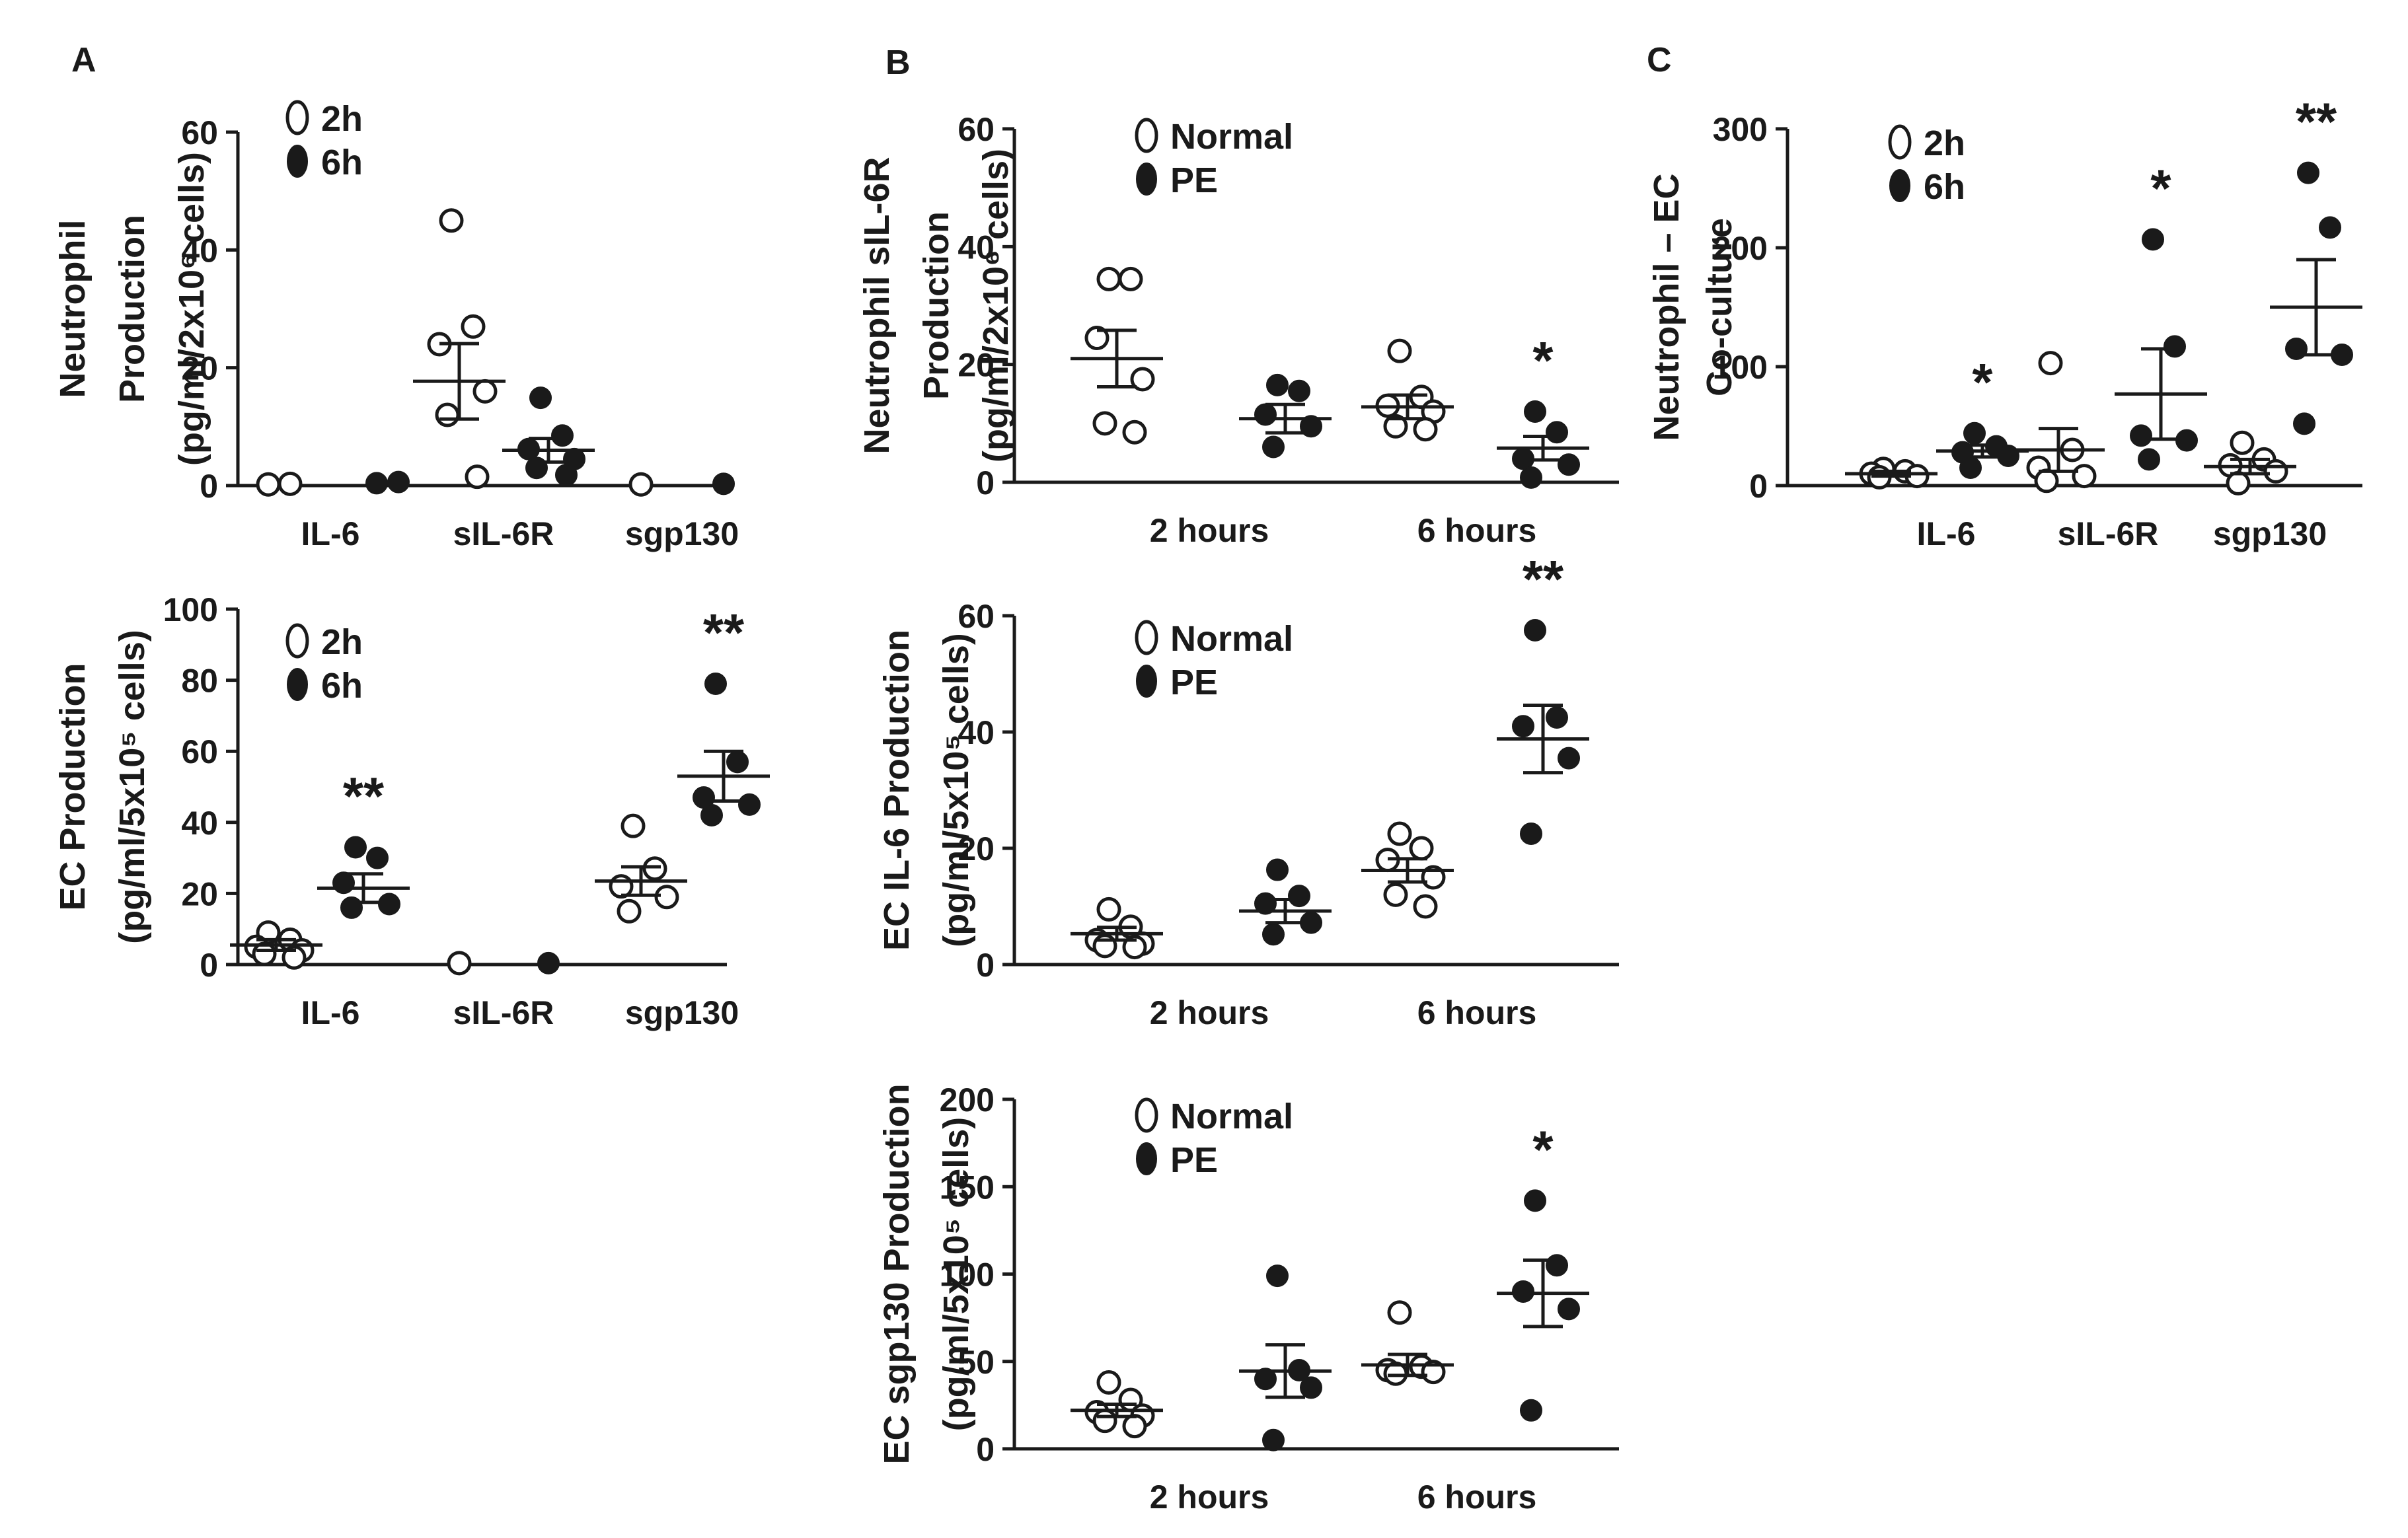  I want to click on group-6h: *, so click(2161, 315).